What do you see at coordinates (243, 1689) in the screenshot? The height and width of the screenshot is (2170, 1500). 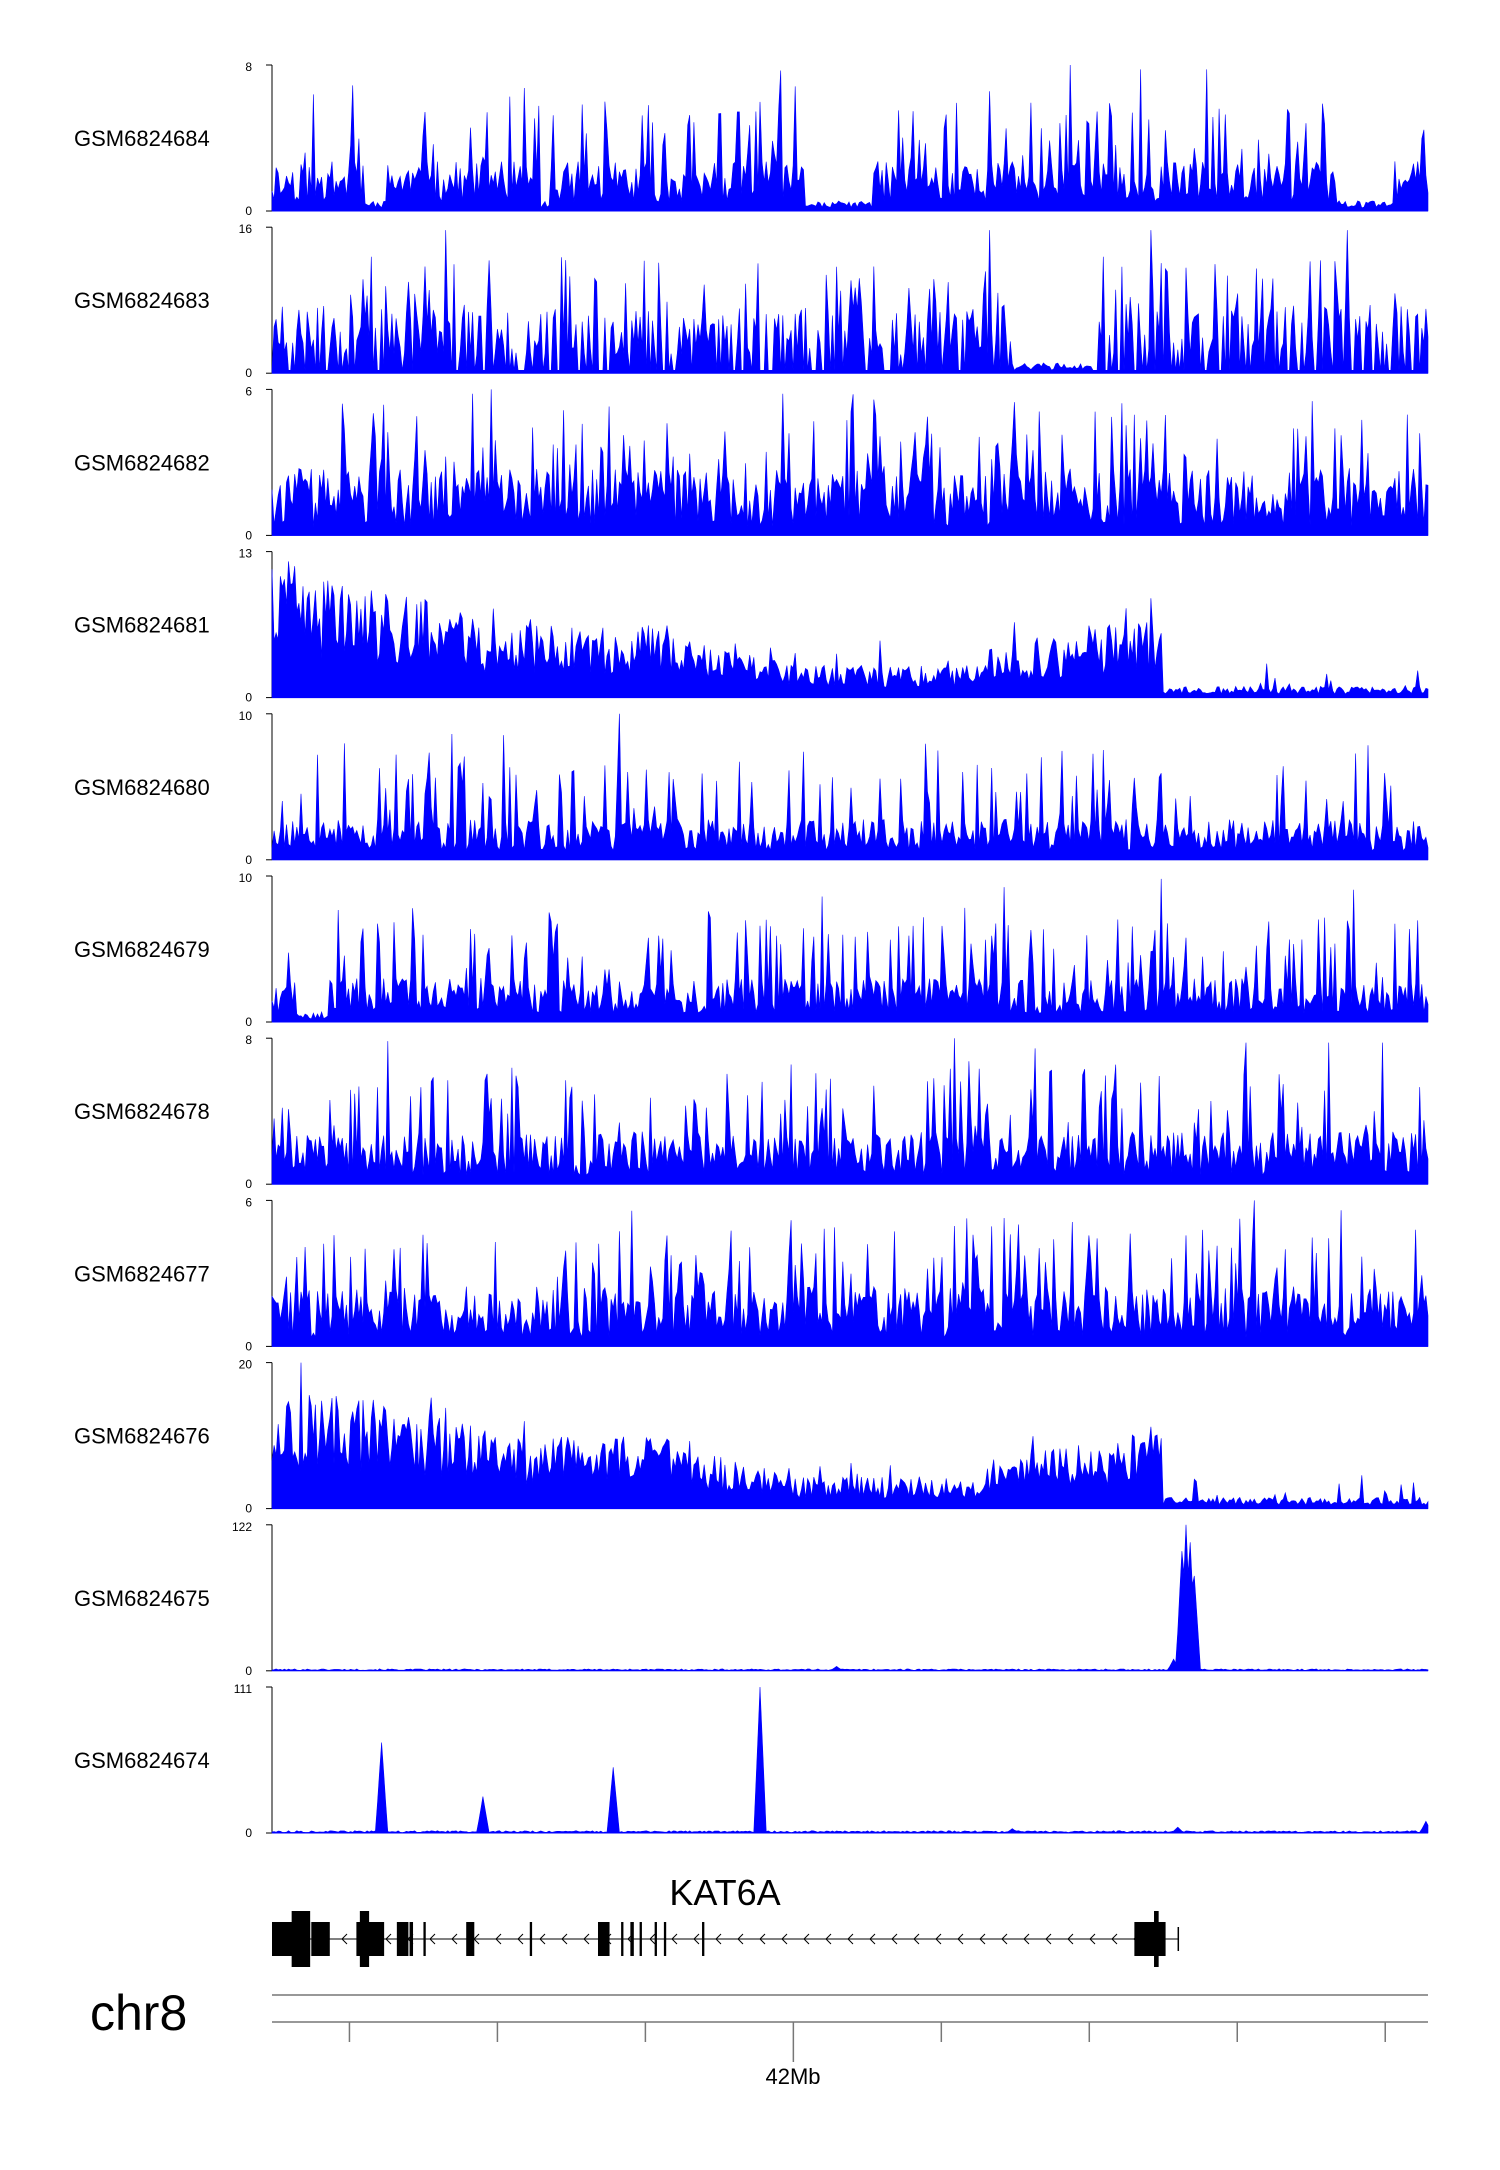 I see `track-ymax-label: 111` at bounding box center [243, 1689].